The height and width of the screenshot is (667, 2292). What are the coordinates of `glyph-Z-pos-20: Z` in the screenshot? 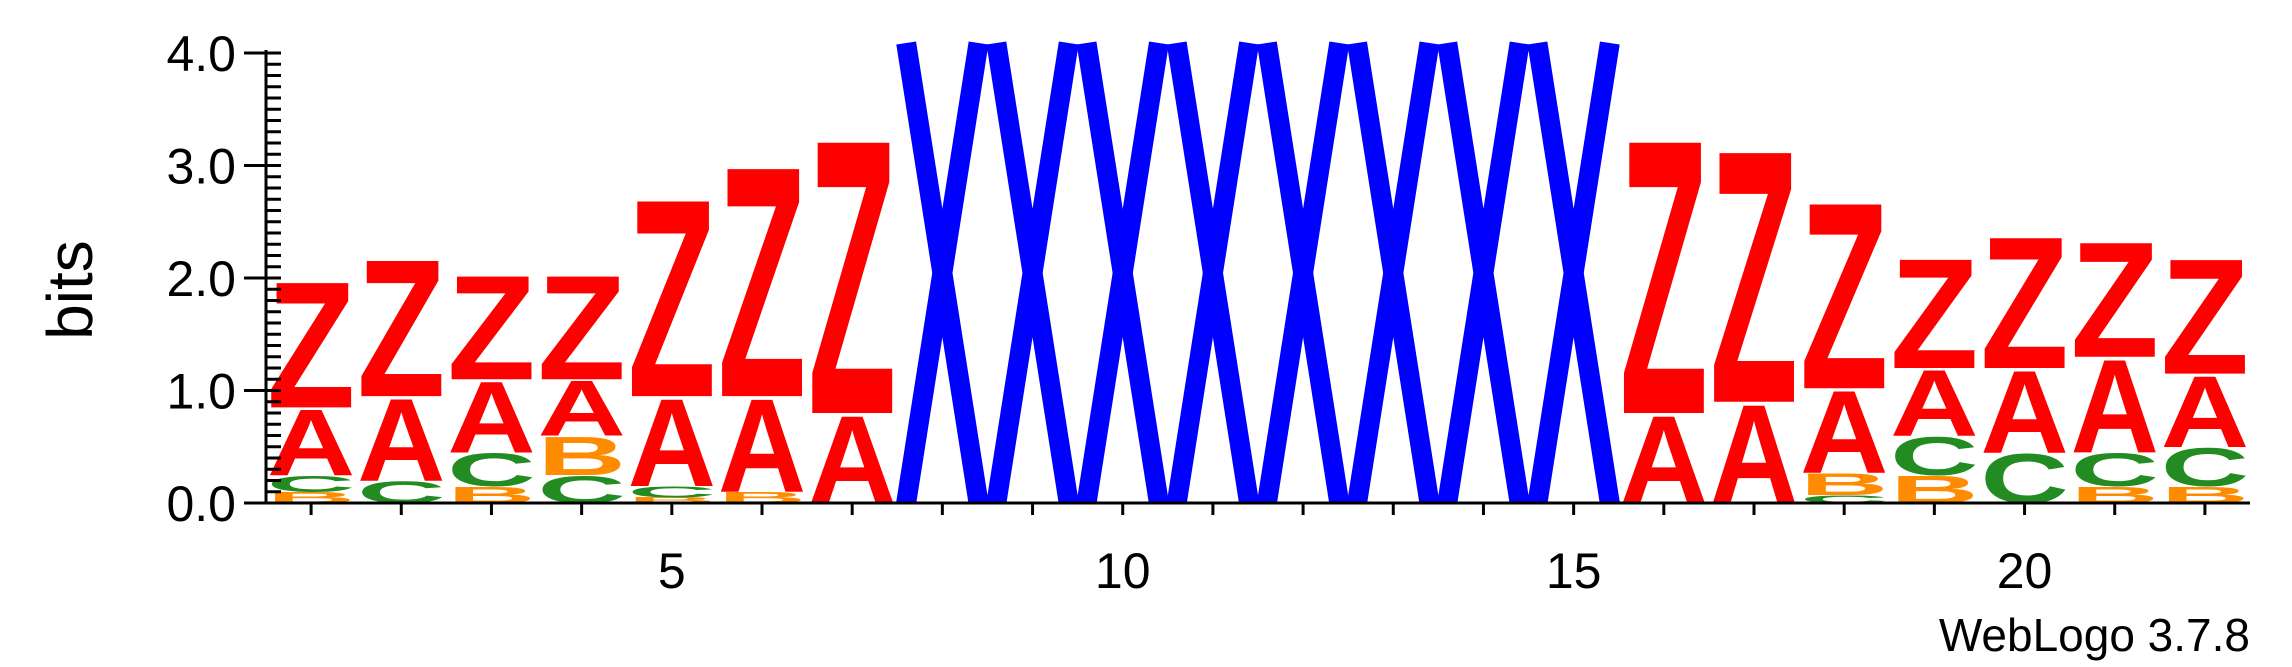 It's located at (2024, 302).